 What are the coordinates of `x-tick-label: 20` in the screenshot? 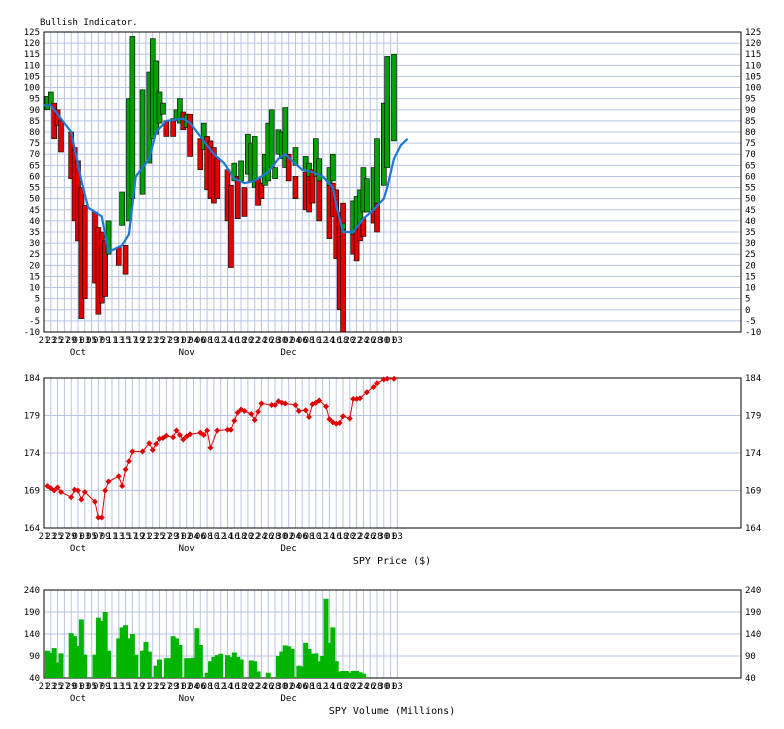 It's located at (247, 537).